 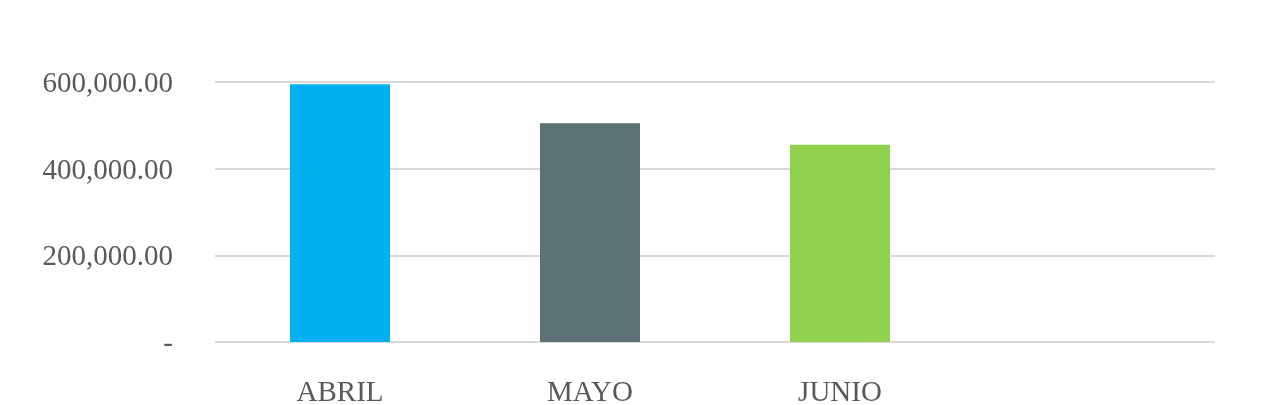 What do you see at coordinates (340, 389) in the screenshot?
I see `x-tick-label: ABRIL` at bounding box center [340, 389].